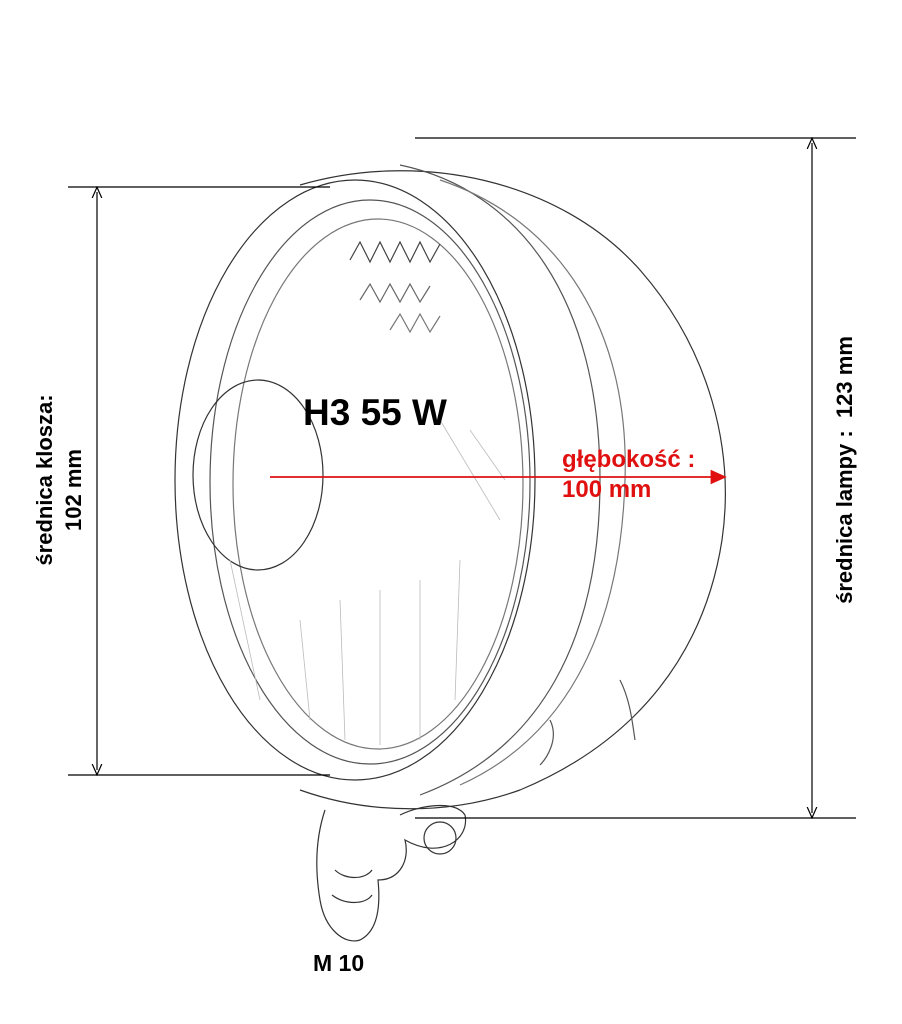 The image size is (902, 1024). What do you see at coordinates (73, 490) in the screenshot?
I see `lens-diameter-value: 102 mm` at bounding box center [73, 490].